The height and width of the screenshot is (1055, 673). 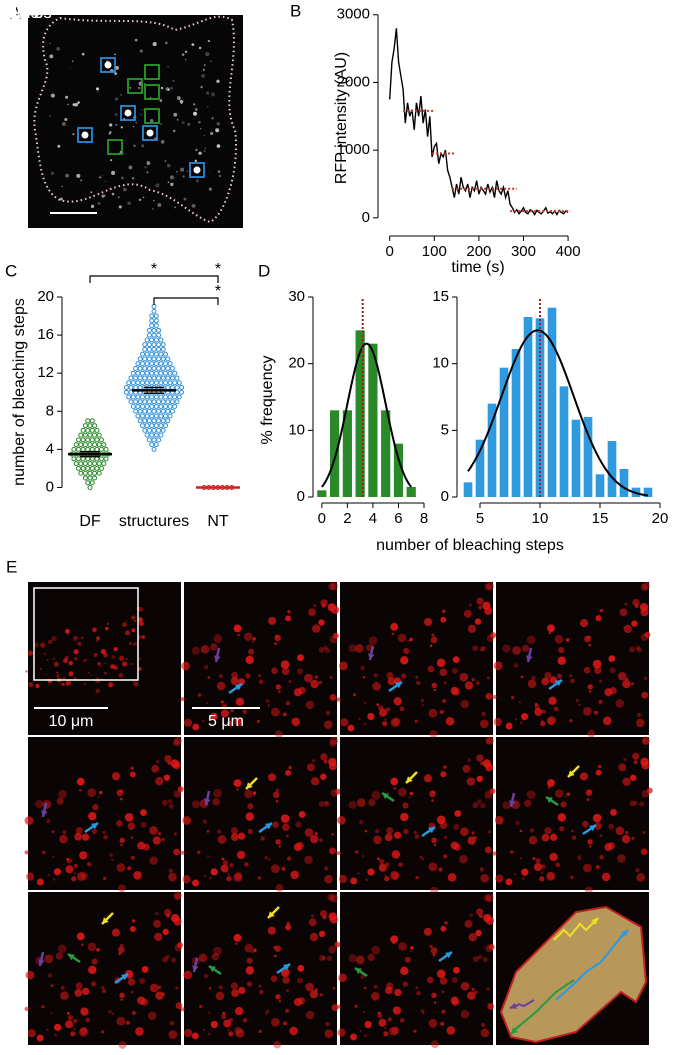 What do you see at coordinates (390, 251) in the screenshot?
I see `x-tick-label: 0` at bounding box center [390, 251].